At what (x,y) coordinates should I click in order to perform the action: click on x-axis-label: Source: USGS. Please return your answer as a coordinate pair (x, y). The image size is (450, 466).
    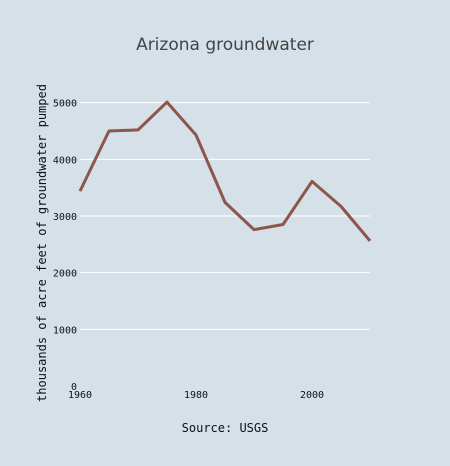
    Looking at the image, I should click on (225, 428).